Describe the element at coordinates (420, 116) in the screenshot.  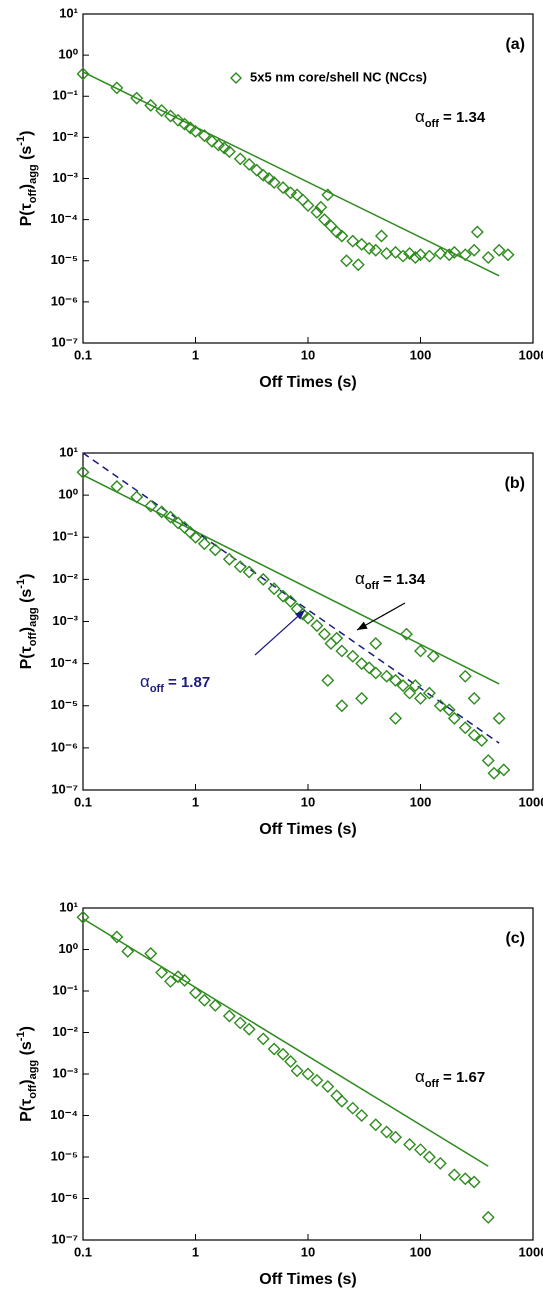
I see `annotation-part: α` at that location.